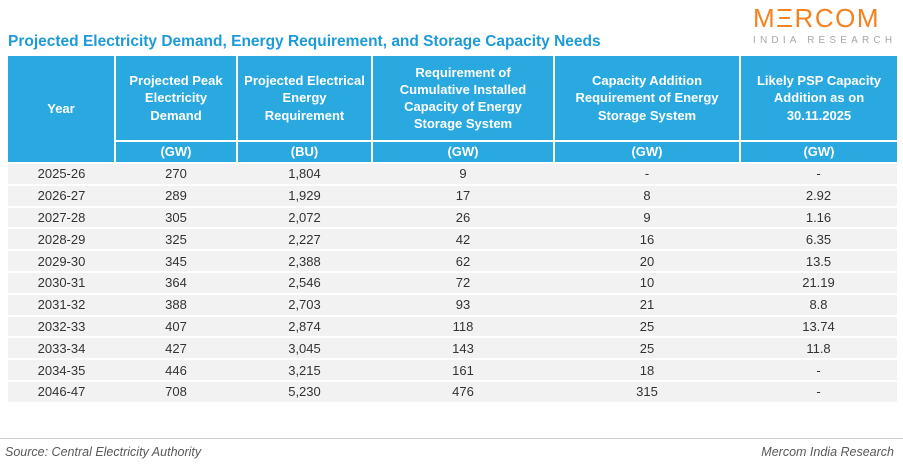 The height and width of the screenshot is (469, 903). I want to click on table-cell: 16, so click(647, 240).